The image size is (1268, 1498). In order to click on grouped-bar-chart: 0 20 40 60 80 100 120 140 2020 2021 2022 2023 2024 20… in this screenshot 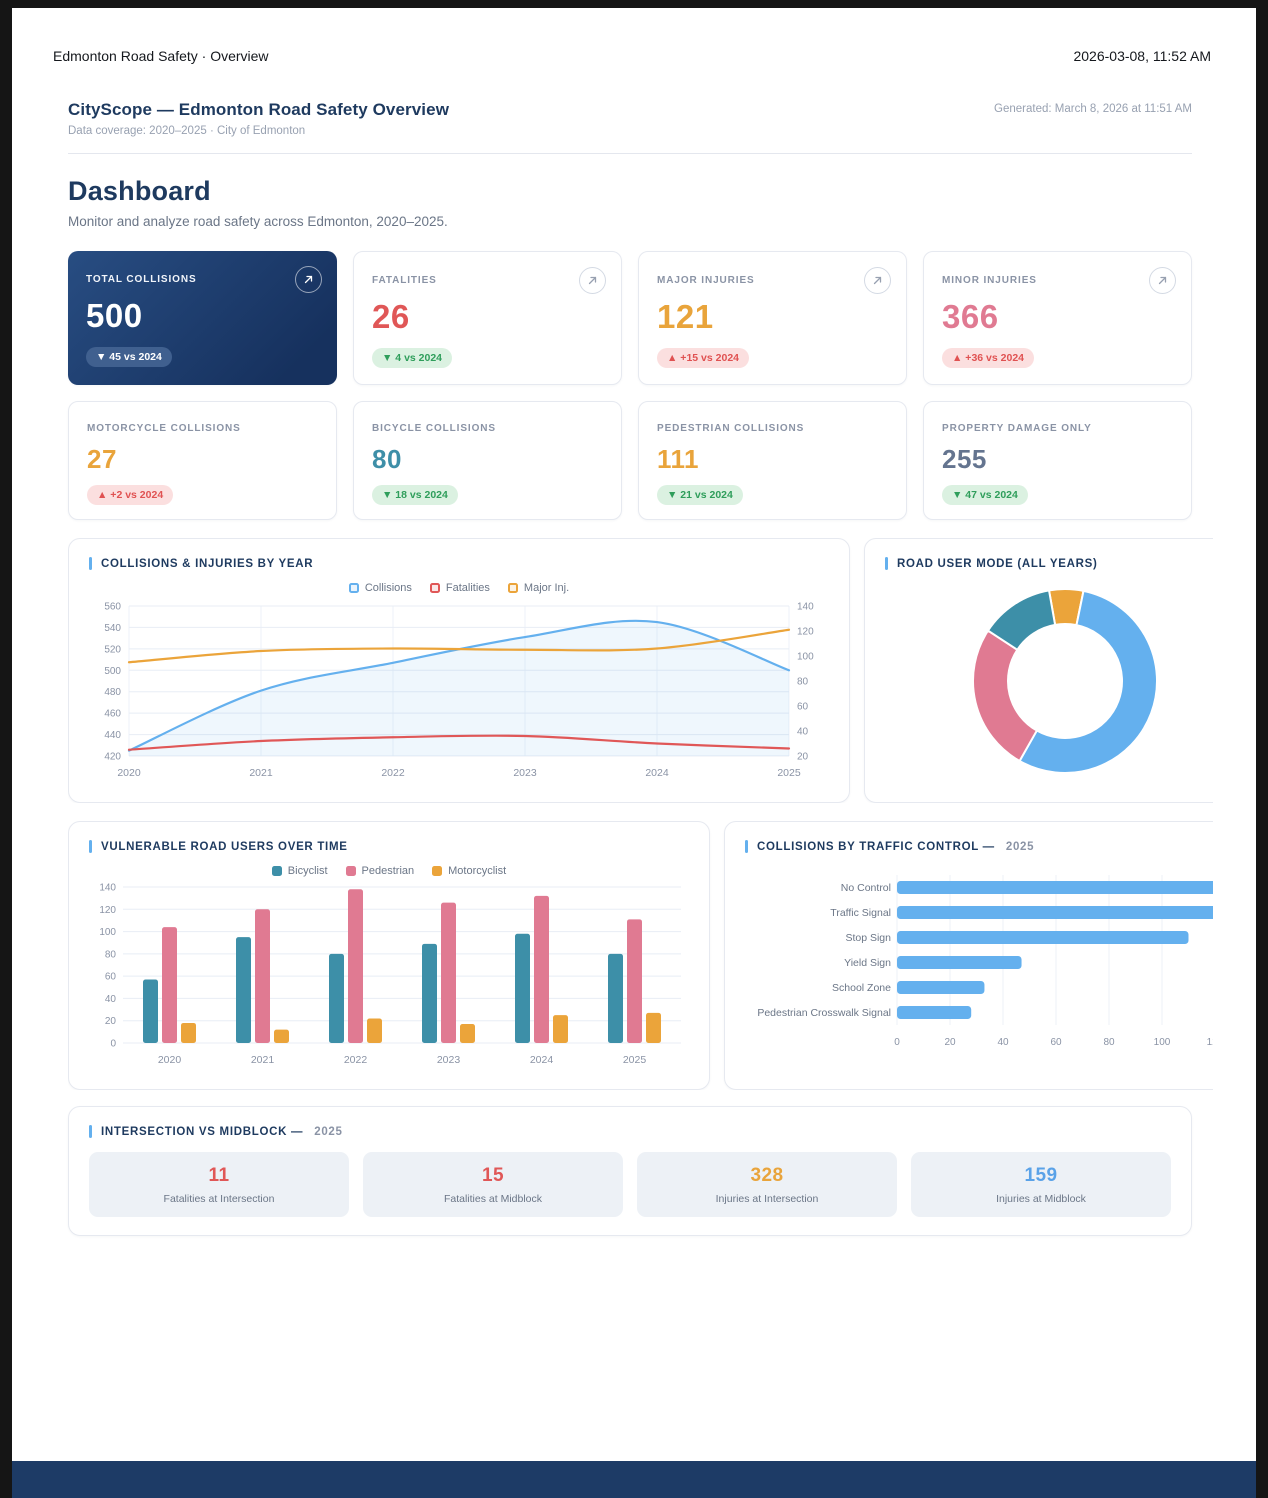, I will do `click(390, 974)`.